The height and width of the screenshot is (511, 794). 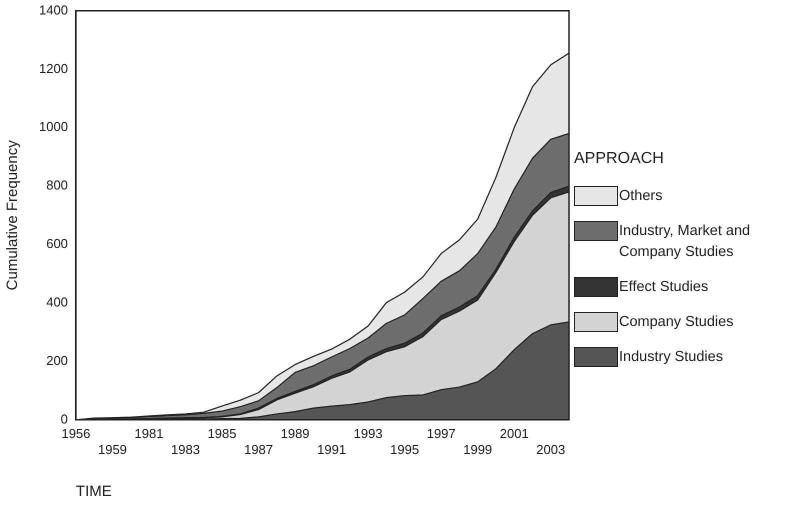 I want to click on x-tick-label: 1997, so click(x=441, y=434).